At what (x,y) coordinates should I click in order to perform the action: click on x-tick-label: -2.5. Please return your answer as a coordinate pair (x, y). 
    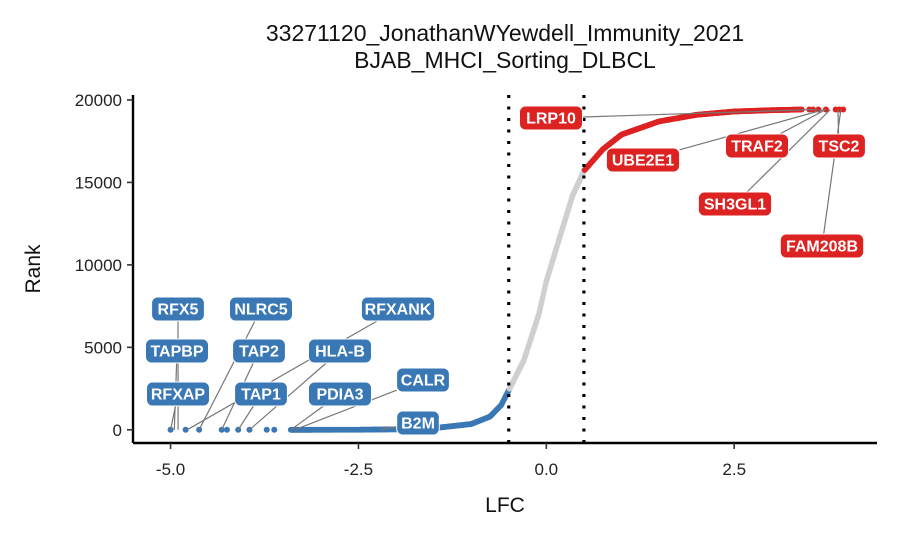
    Looking at the image, I should click on (358, 469).